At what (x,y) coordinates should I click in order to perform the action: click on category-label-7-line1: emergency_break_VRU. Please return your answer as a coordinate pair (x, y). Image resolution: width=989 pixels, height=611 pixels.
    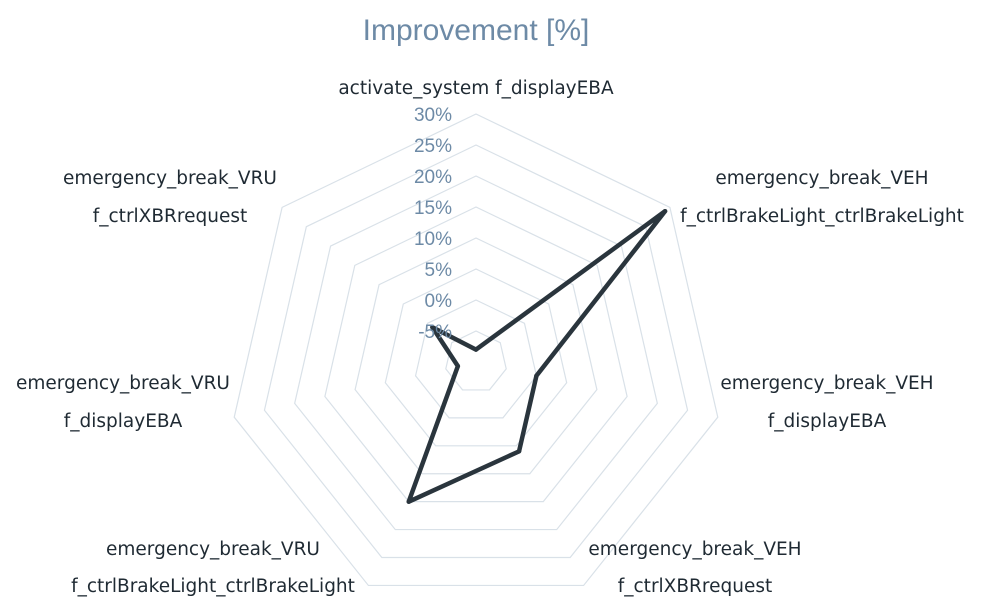
    Looking at the image, I should click on (170, 178).